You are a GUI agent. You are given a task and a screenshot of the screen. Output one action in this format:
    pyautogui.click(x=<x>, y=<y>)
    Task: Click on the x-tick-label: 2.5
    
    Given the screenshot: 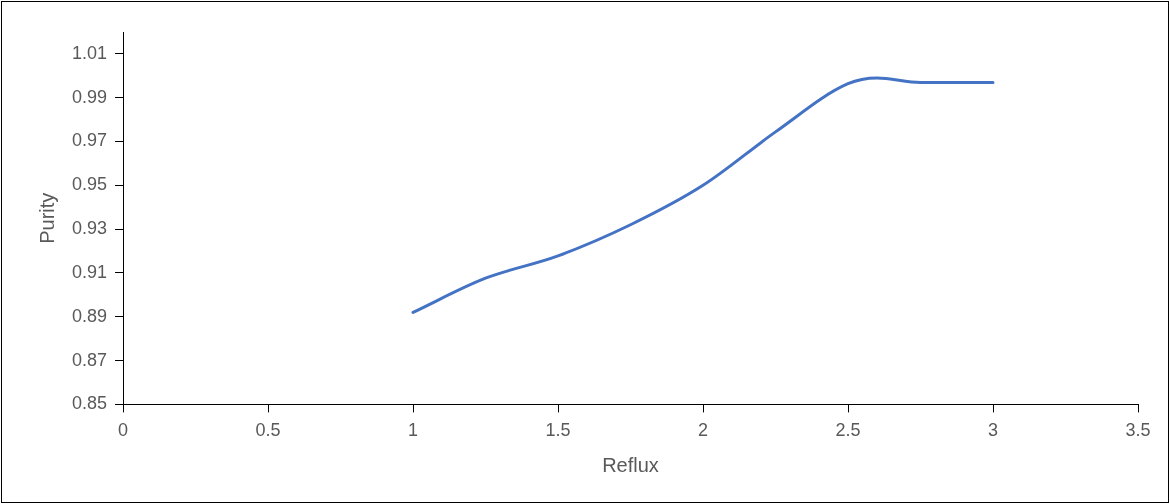 What is the action you would take?
    pyautogui.click(x=848, y=430)
    